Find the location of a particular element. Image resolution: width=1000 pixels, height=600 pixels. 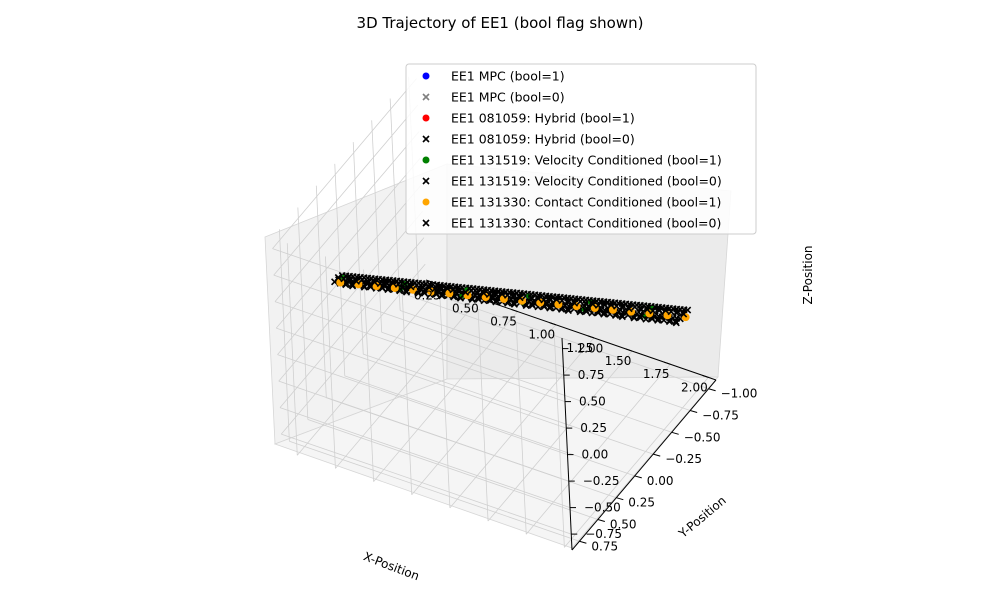

y-tick-label: −1.00 is located at coordinates (739, 394).